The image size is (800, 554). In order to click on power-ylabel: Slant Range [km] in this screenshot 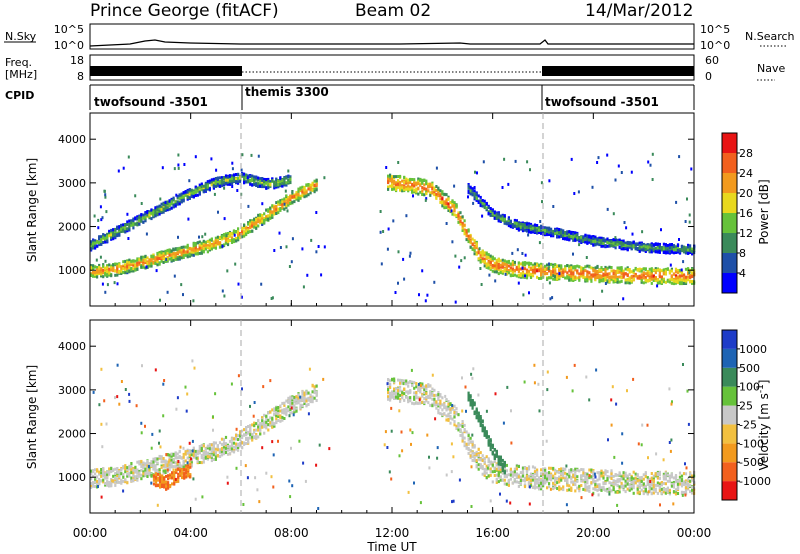, I will do `click(32, 210)`.